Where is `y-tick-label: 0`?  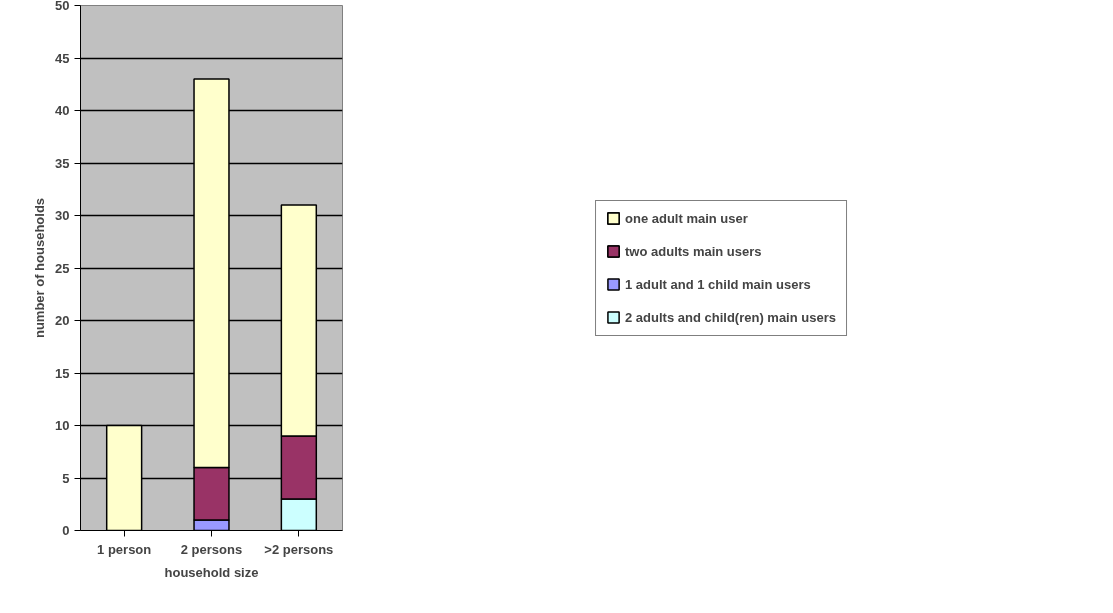 y-tick-label: 0 is located at coordinates (66, 530).